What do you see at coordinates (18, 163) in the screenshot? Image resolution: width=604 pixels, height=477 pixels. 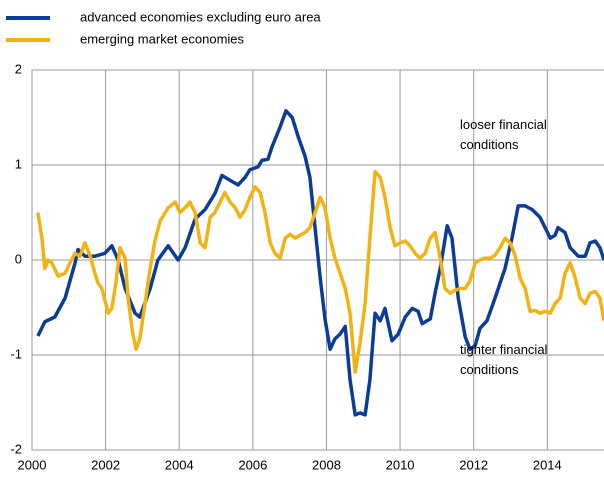 I see `y-tick-label: 1` at bounding box center [18, 163].